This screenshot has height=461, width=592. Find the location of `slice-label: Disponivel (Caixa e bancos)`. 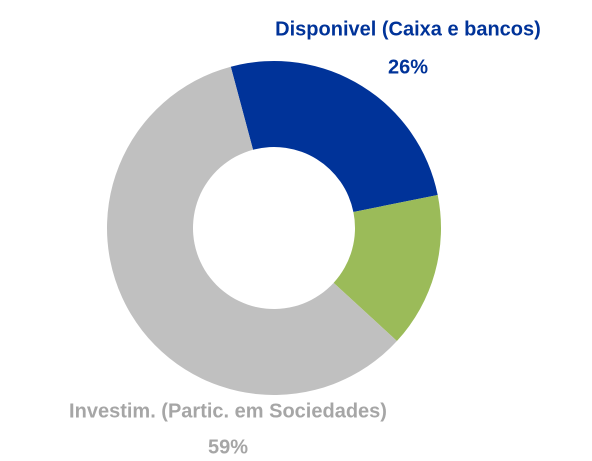

slice-label: Disponivel (Caixa e bancos) is located at coordinates (408, 29).